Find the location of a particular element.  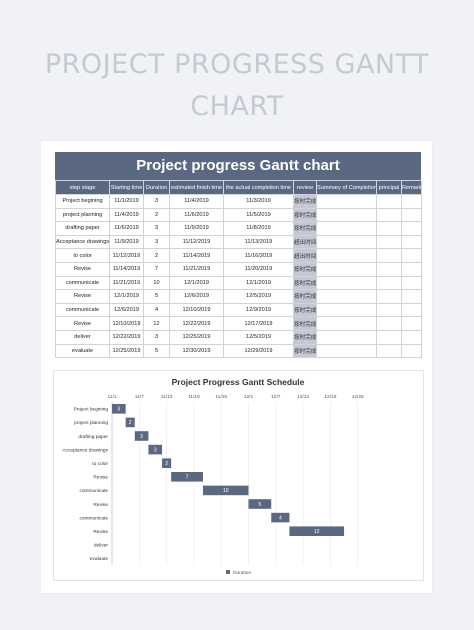

table-cell: 12/6/2019 is located at coordinates (126, 310).